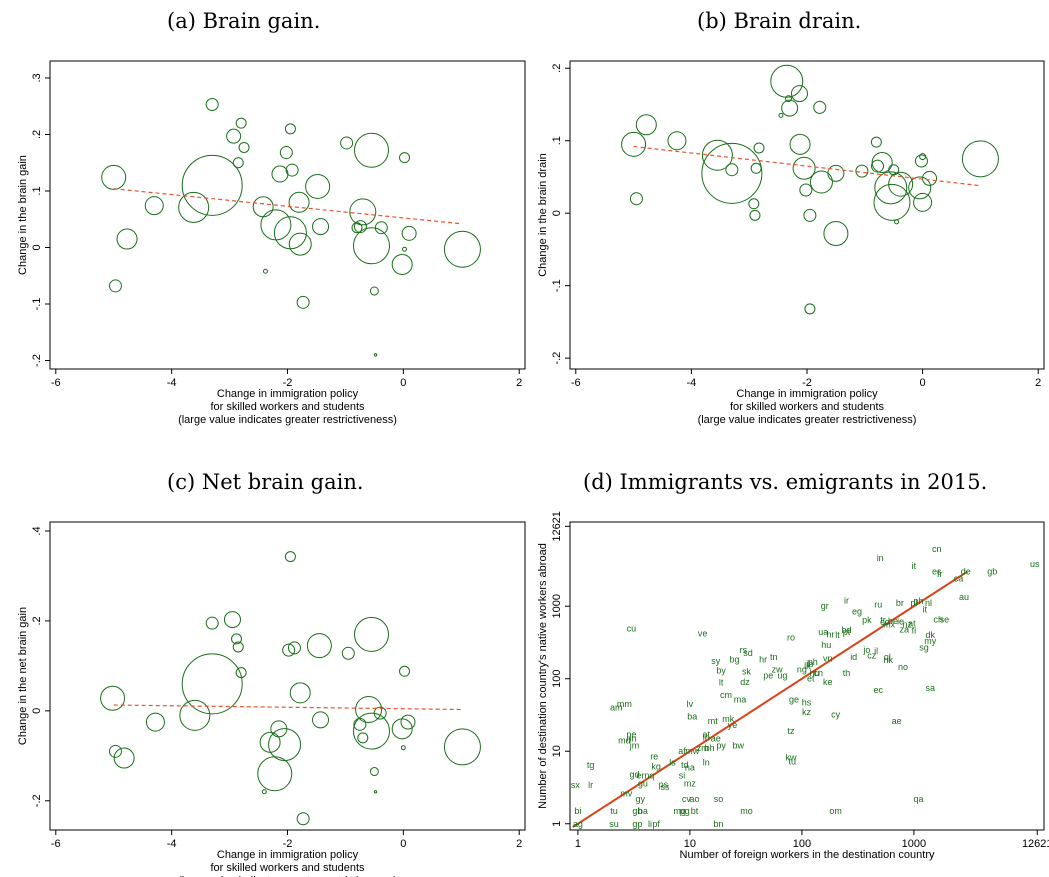  Describe the element at coordinates (691, 383) in the screenshot. I see `x-tick-label: -4` at that location.